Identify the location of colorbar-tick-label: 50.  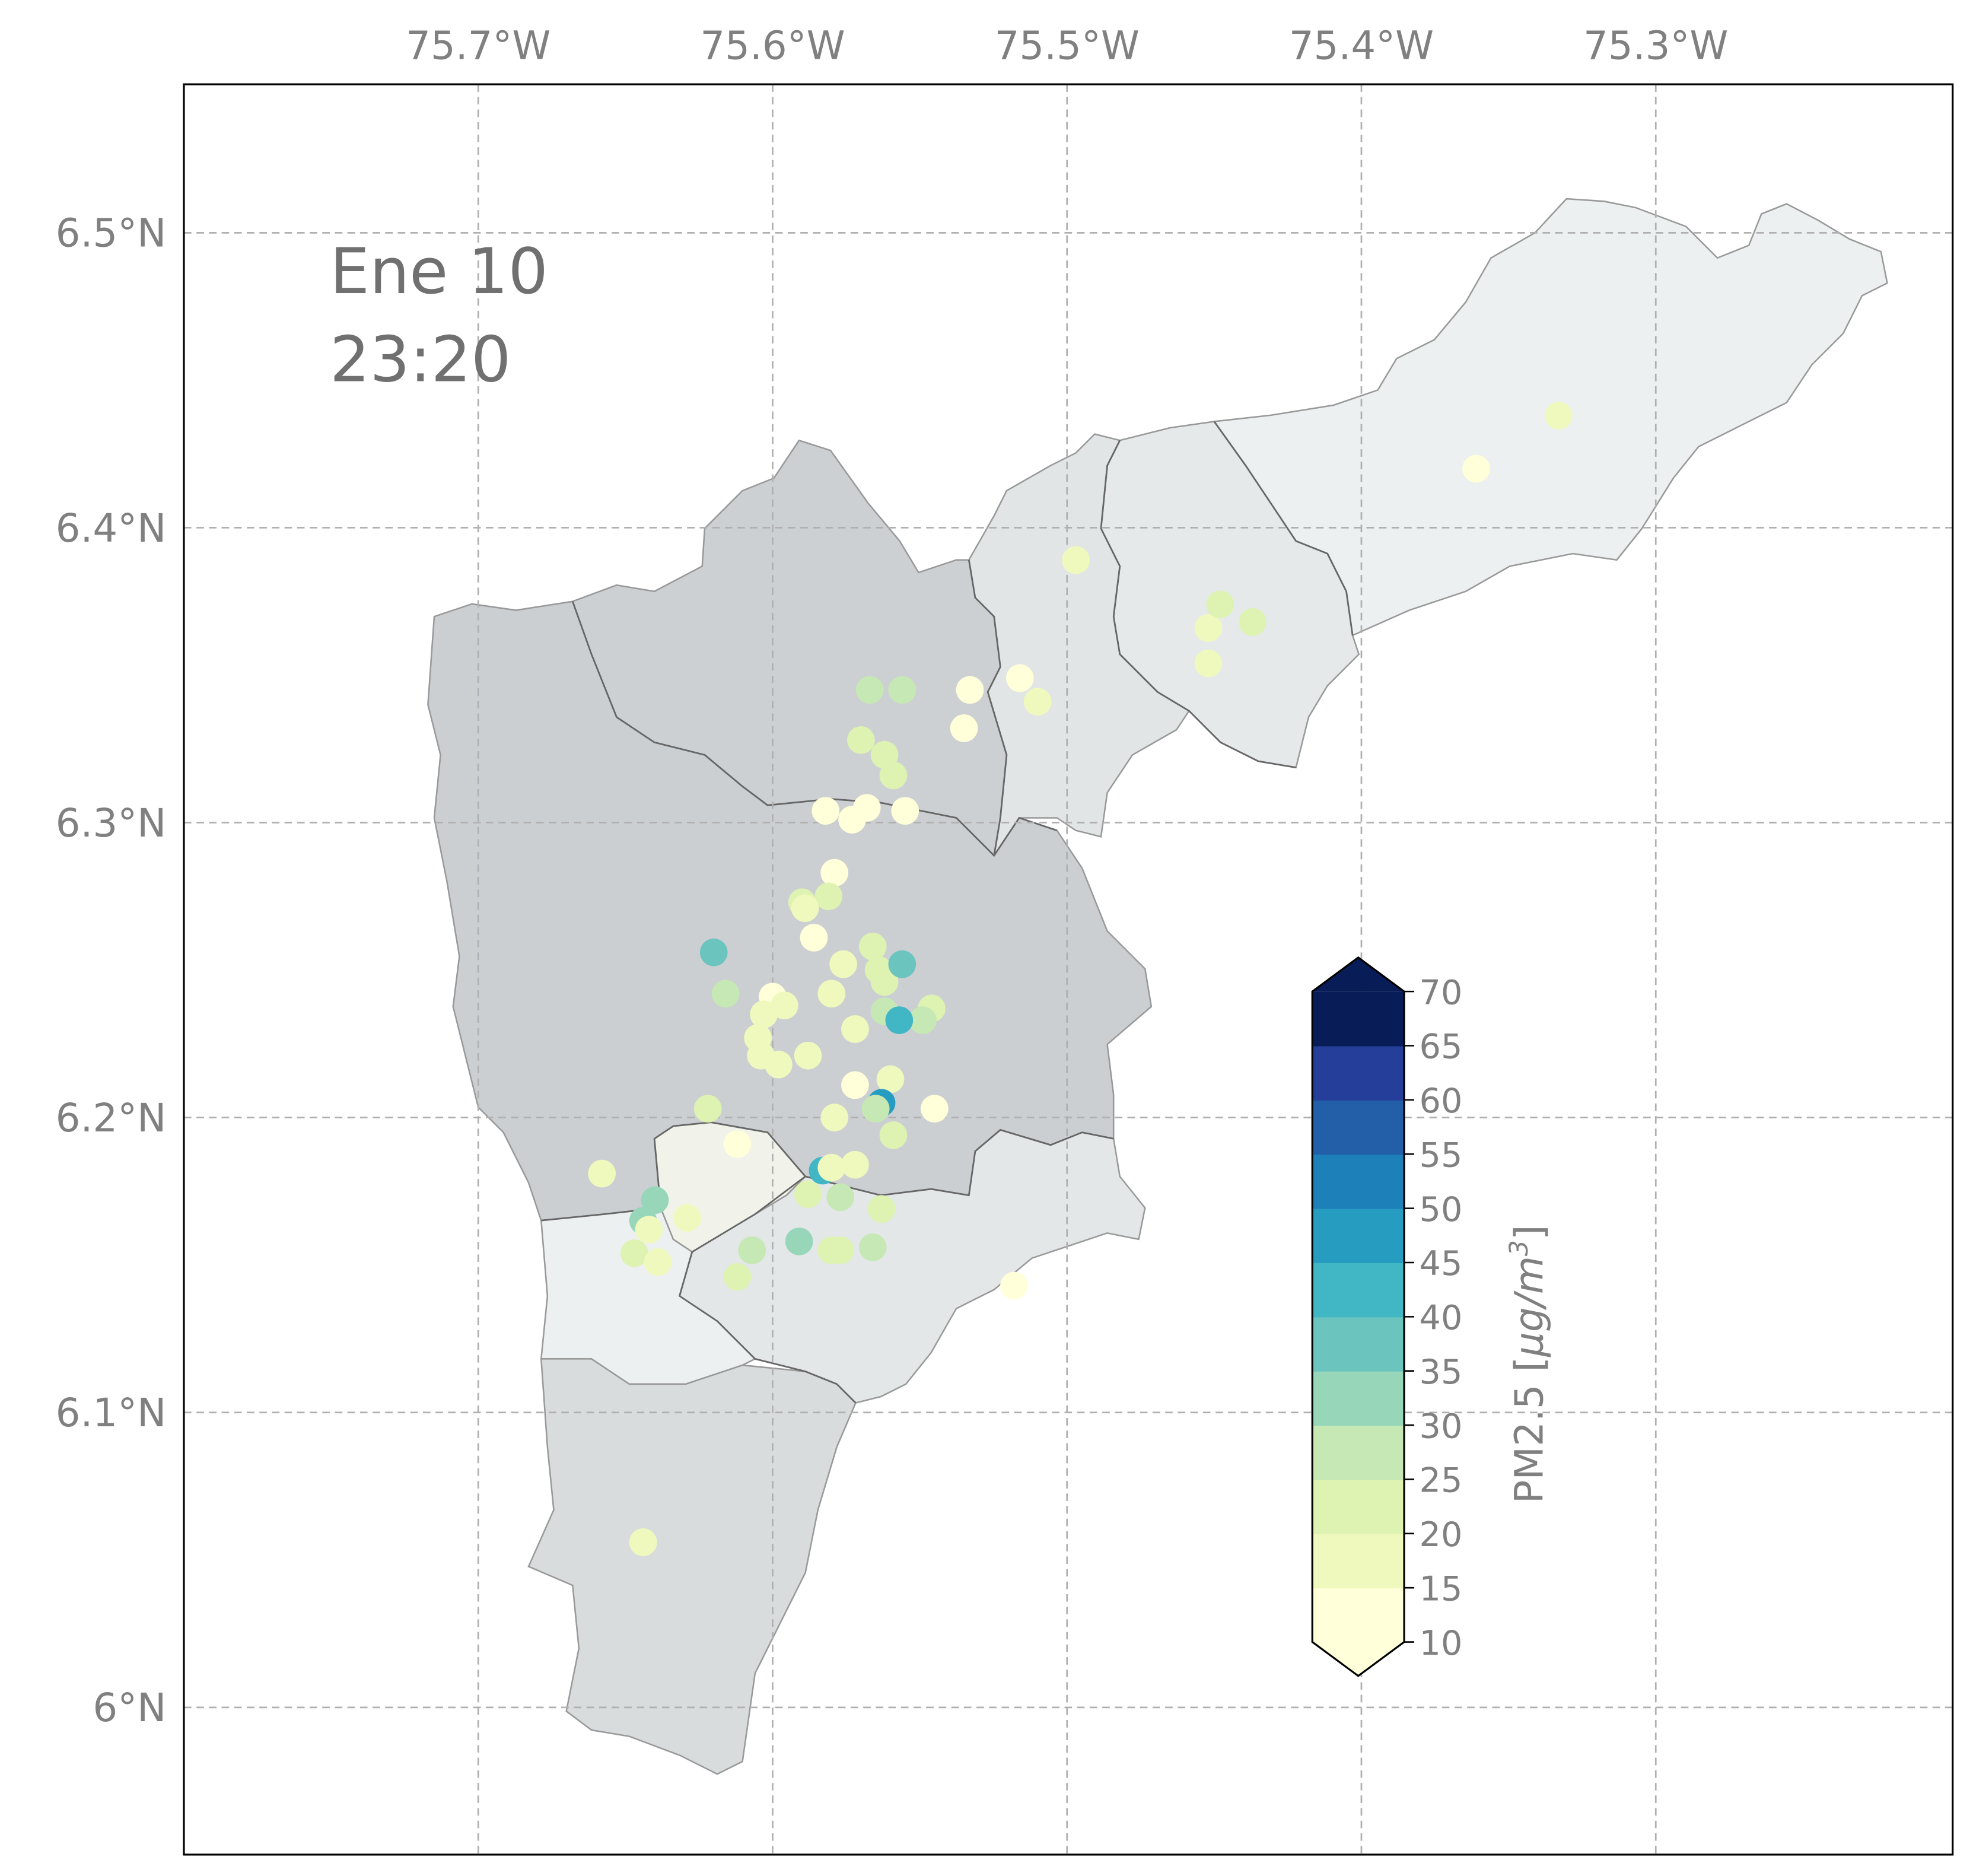
(1441, 1209).